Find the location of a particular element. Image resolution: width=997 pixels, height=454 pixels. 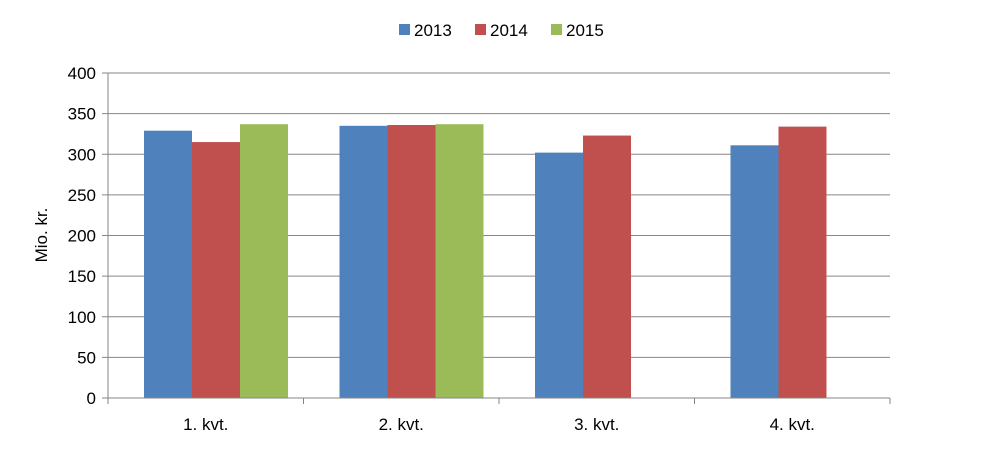

y-tick-label: 0 is located at coordinates (91, 398).